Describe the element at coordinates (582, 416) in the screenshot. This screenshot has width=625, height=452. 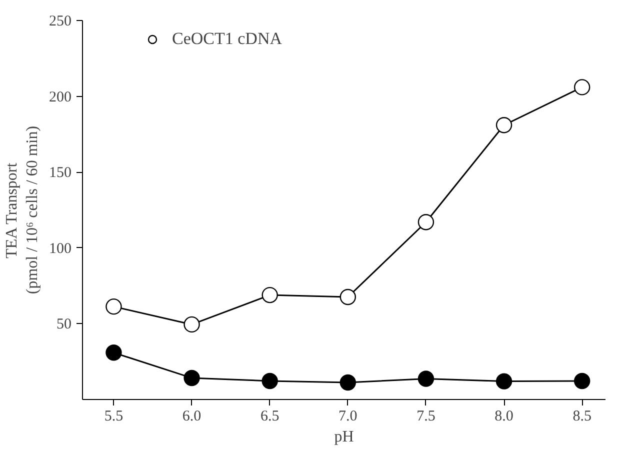
I see `x-tick-label: 8.5` at that location.